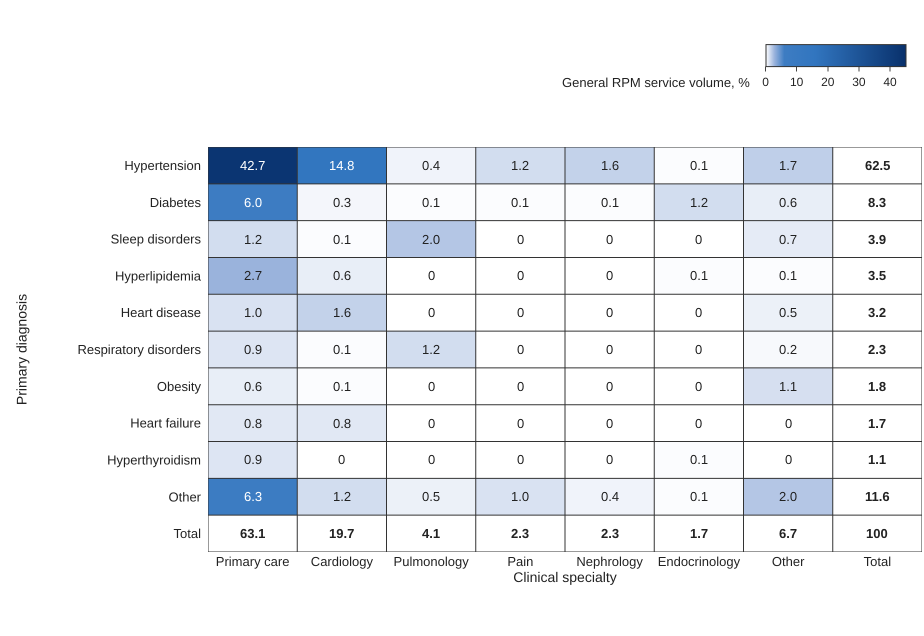  Describe the element at coordinates (877, 275) in the screenshot. I see `text: 3.5` at that location.